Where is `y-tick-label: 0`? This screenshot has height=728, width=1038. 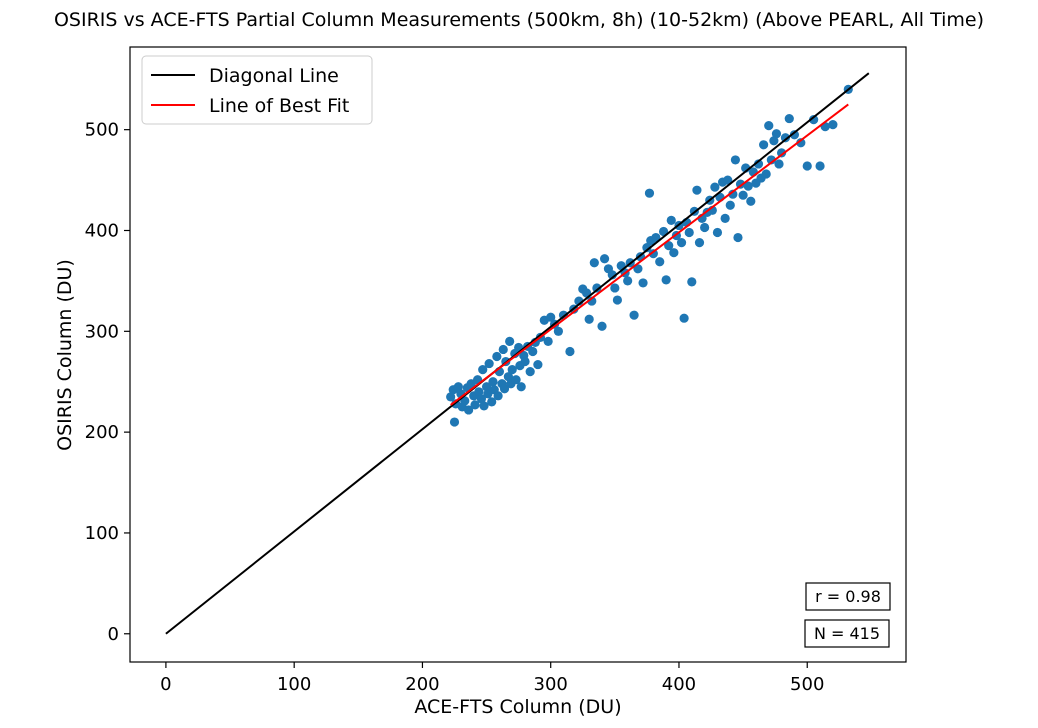
y-tick-label: 0 is located at coordinates (113, 634).